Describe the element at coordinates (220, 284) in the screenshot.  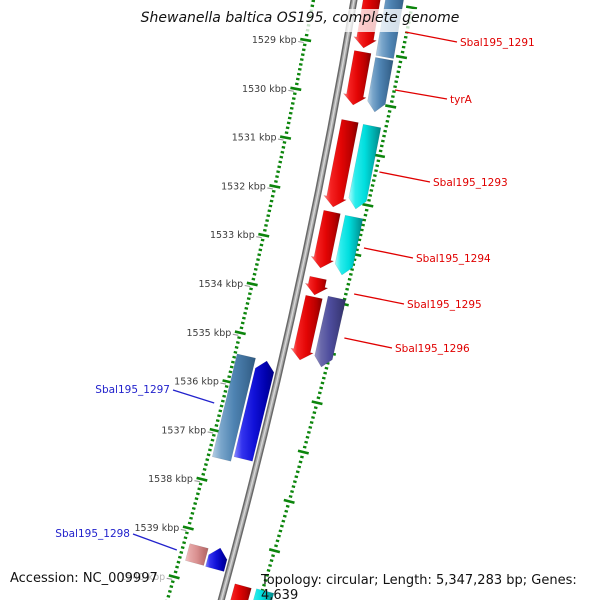
I see `ruler-label: 1534 kbp` at that location.